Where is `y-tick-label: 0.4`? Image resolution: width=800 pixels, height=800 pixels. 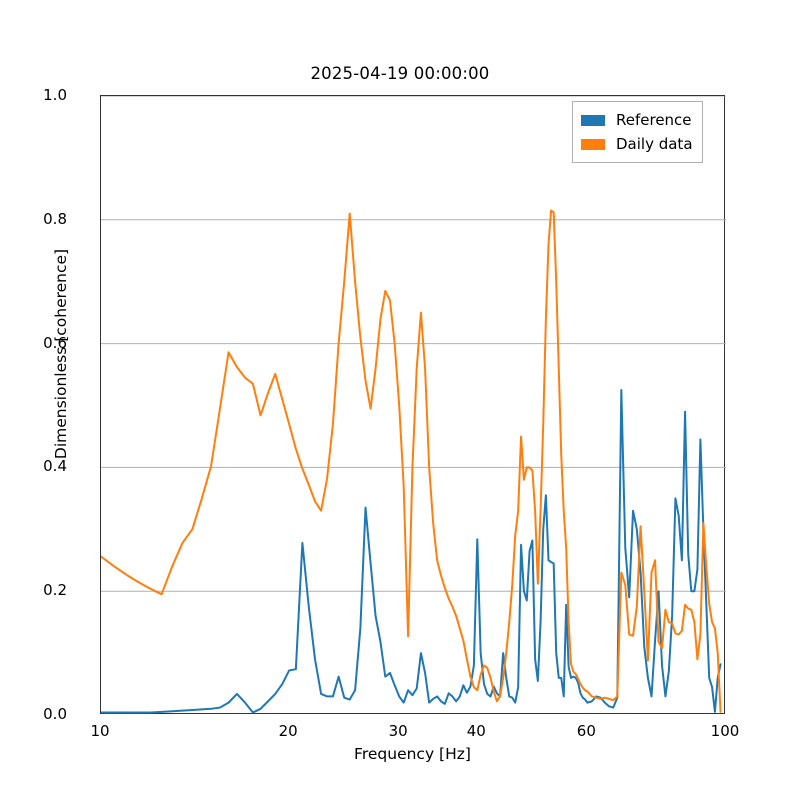
y-tick-label: 0.4 is located at coordinates (55, 466).